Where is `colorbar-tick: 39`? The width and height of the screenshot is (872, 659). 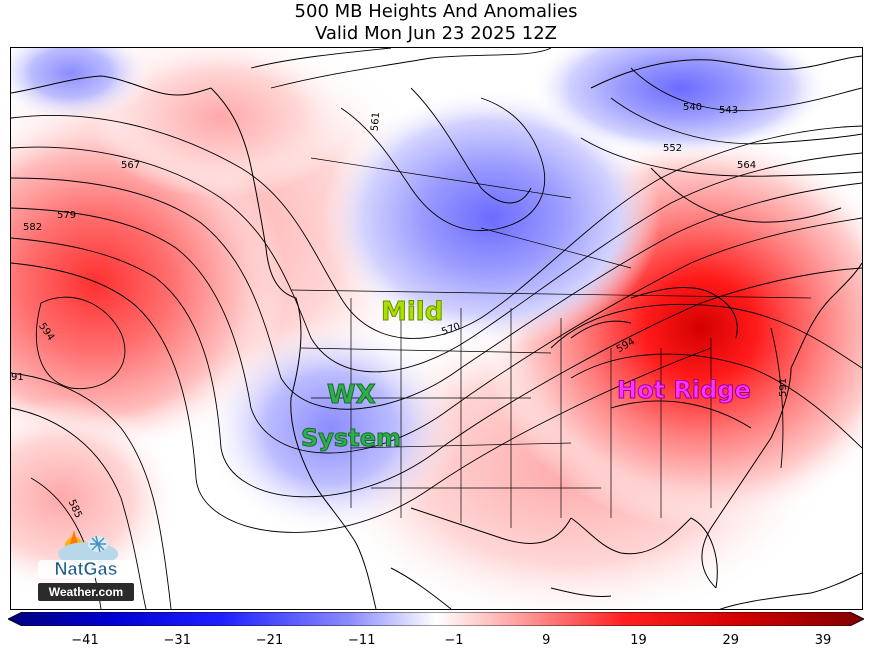 colorbar-tick: 39 is located at coordinates (823, 640).